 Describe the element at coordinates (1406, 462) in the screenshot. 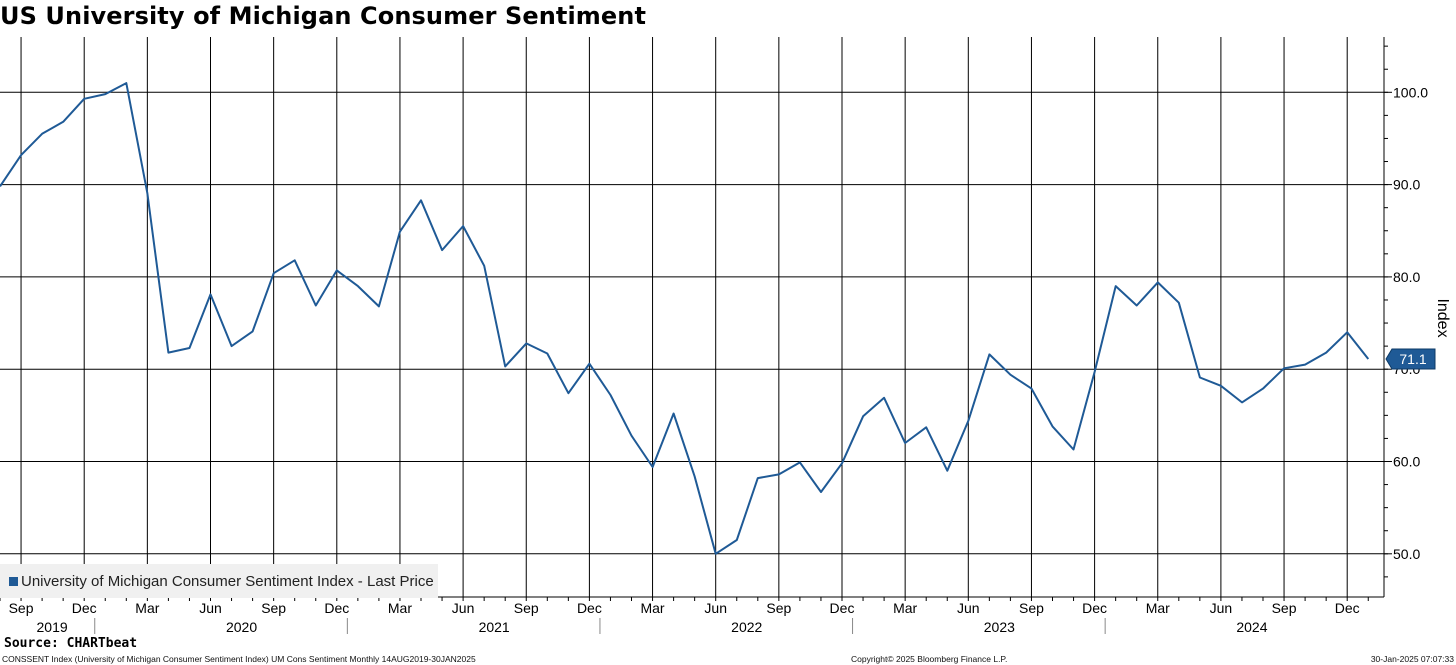

I see `y-tick-label: 60.0` at that location.